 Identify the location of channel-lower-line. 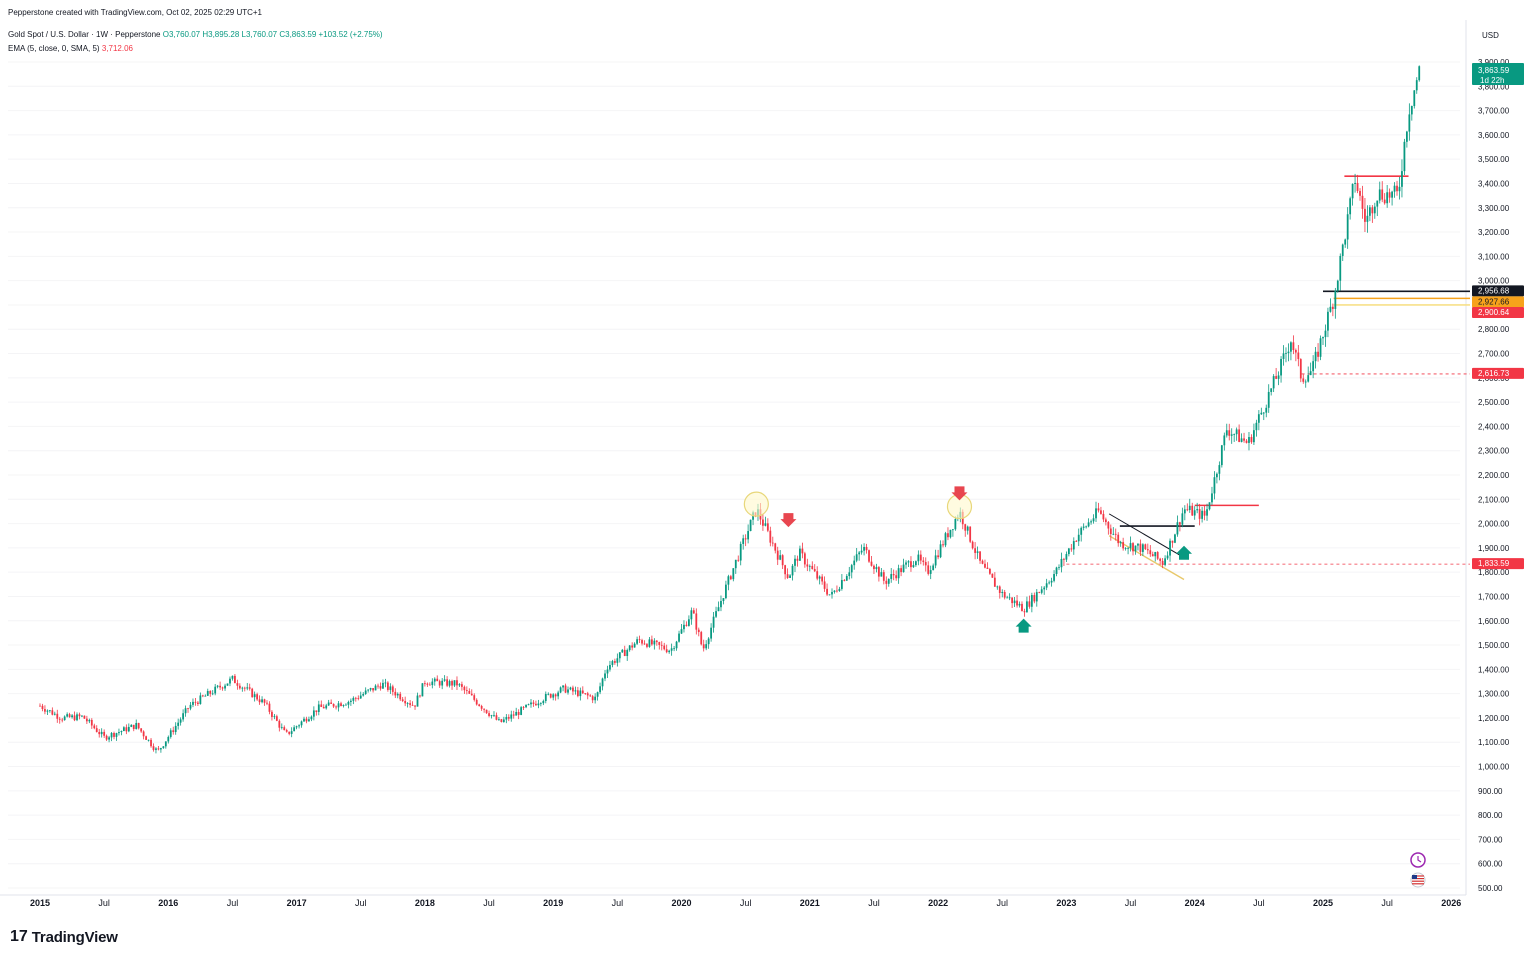
(1146, 558).